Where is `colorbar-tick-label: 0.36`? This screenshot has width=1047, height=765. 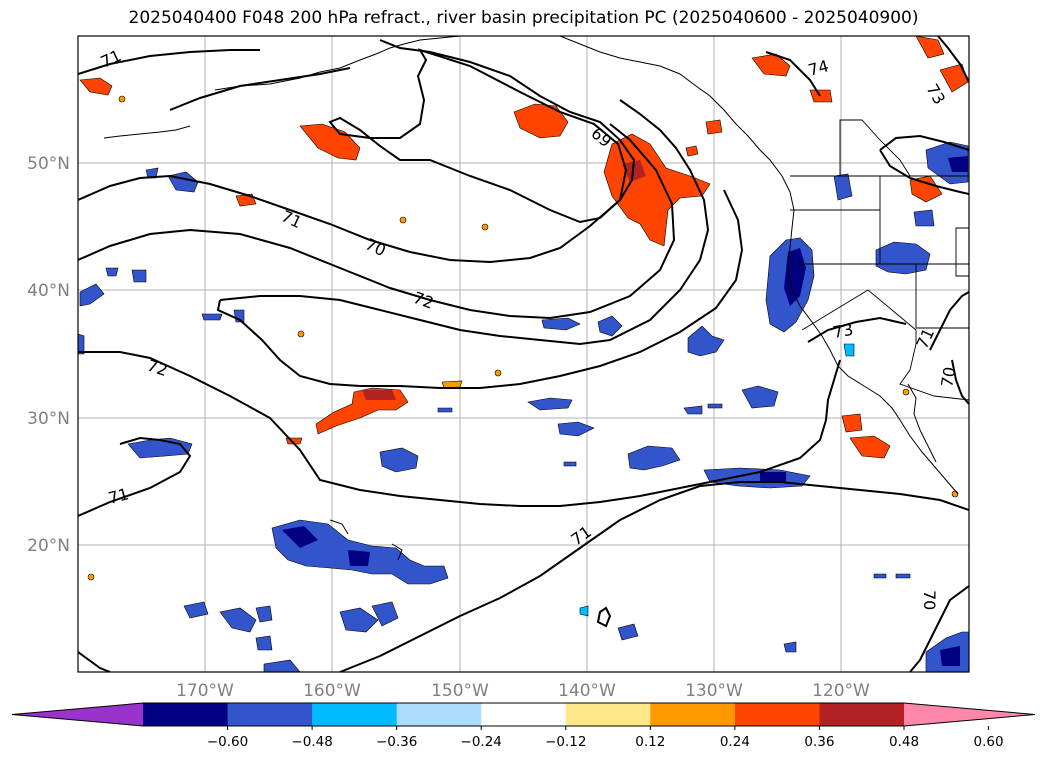
colorbar-tick-label: 0.36 is located at coordinates (819, 742).